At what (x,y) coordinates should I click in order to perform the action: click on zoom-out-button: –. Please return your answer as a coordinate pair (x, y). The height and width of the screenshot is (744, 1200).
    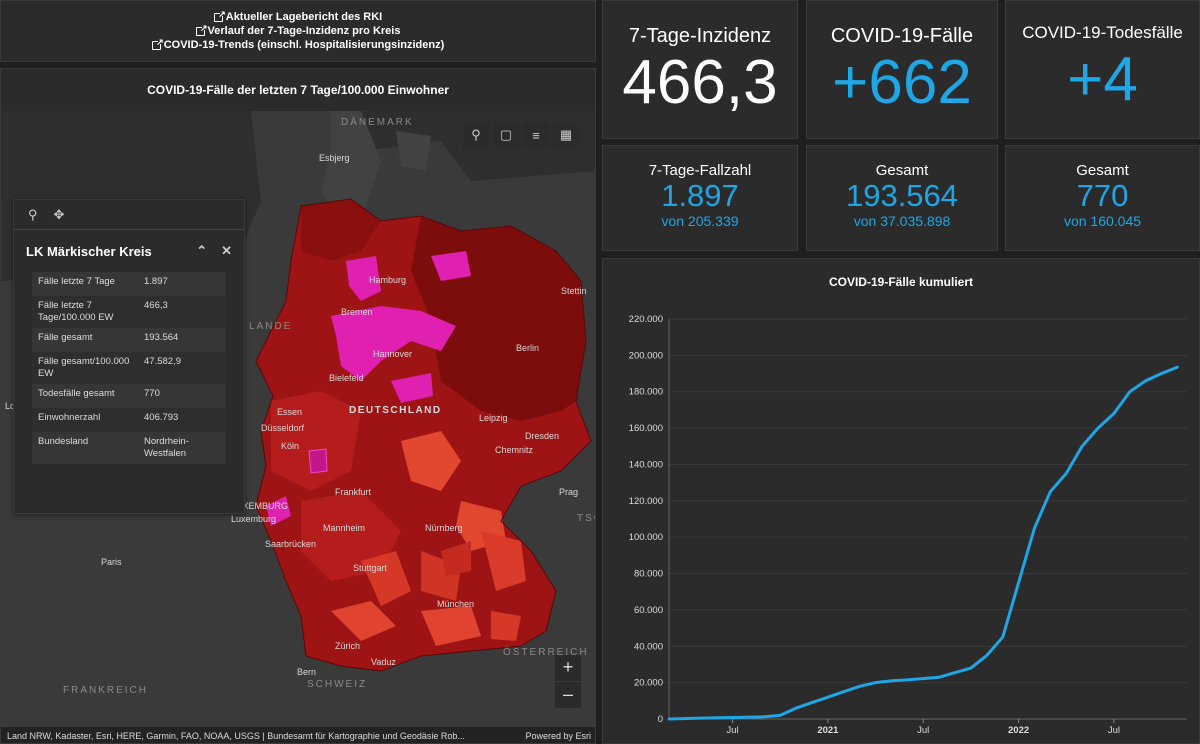
    Looking at the image, I should click on (568, 695).